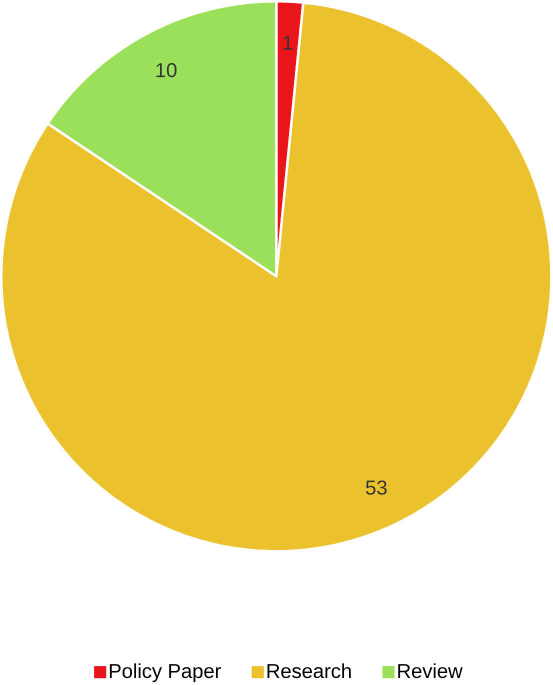  Describe the element at coordinates (166, 672) in the screenshot. I see `legend-label: Policy Paper` at that location.